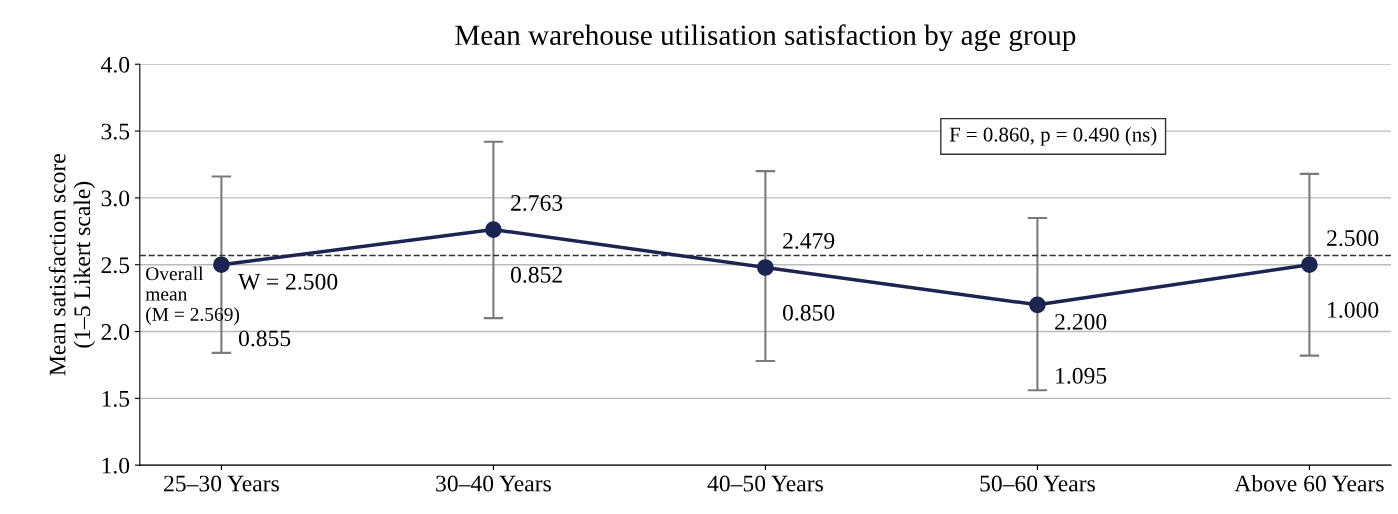 Image resolution: width=1398 pixels, height=514 pixels. I want to click on y-tick-label: 3.5, so click(115, 131).